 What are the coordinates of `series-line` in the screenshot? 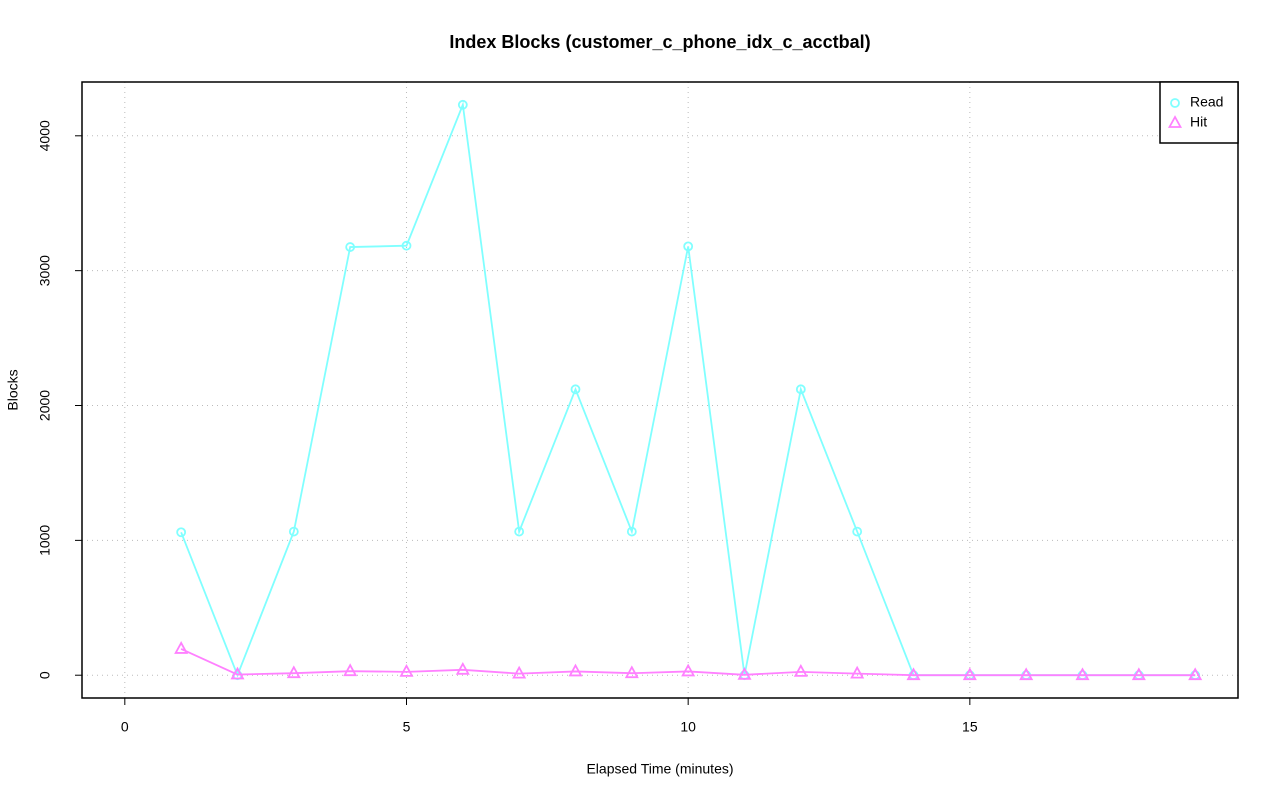 It's located at (688, 662).